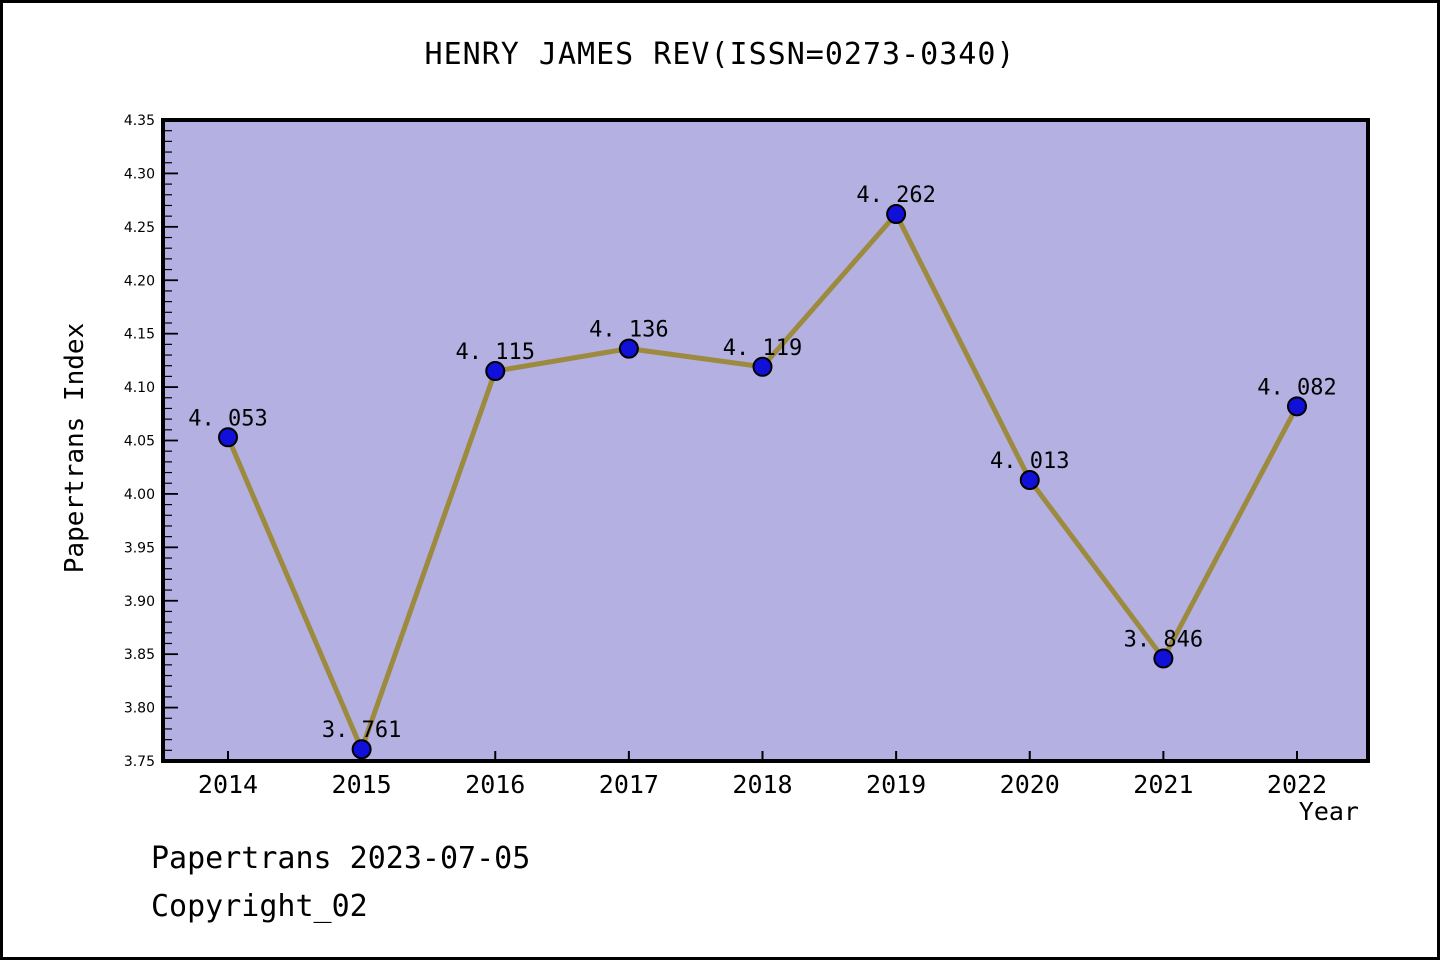  What do you see at coordinates (139, 655) in the screenshot?
I see `y-axis-tick-label: 3.85` at bounding box center [139, 655].